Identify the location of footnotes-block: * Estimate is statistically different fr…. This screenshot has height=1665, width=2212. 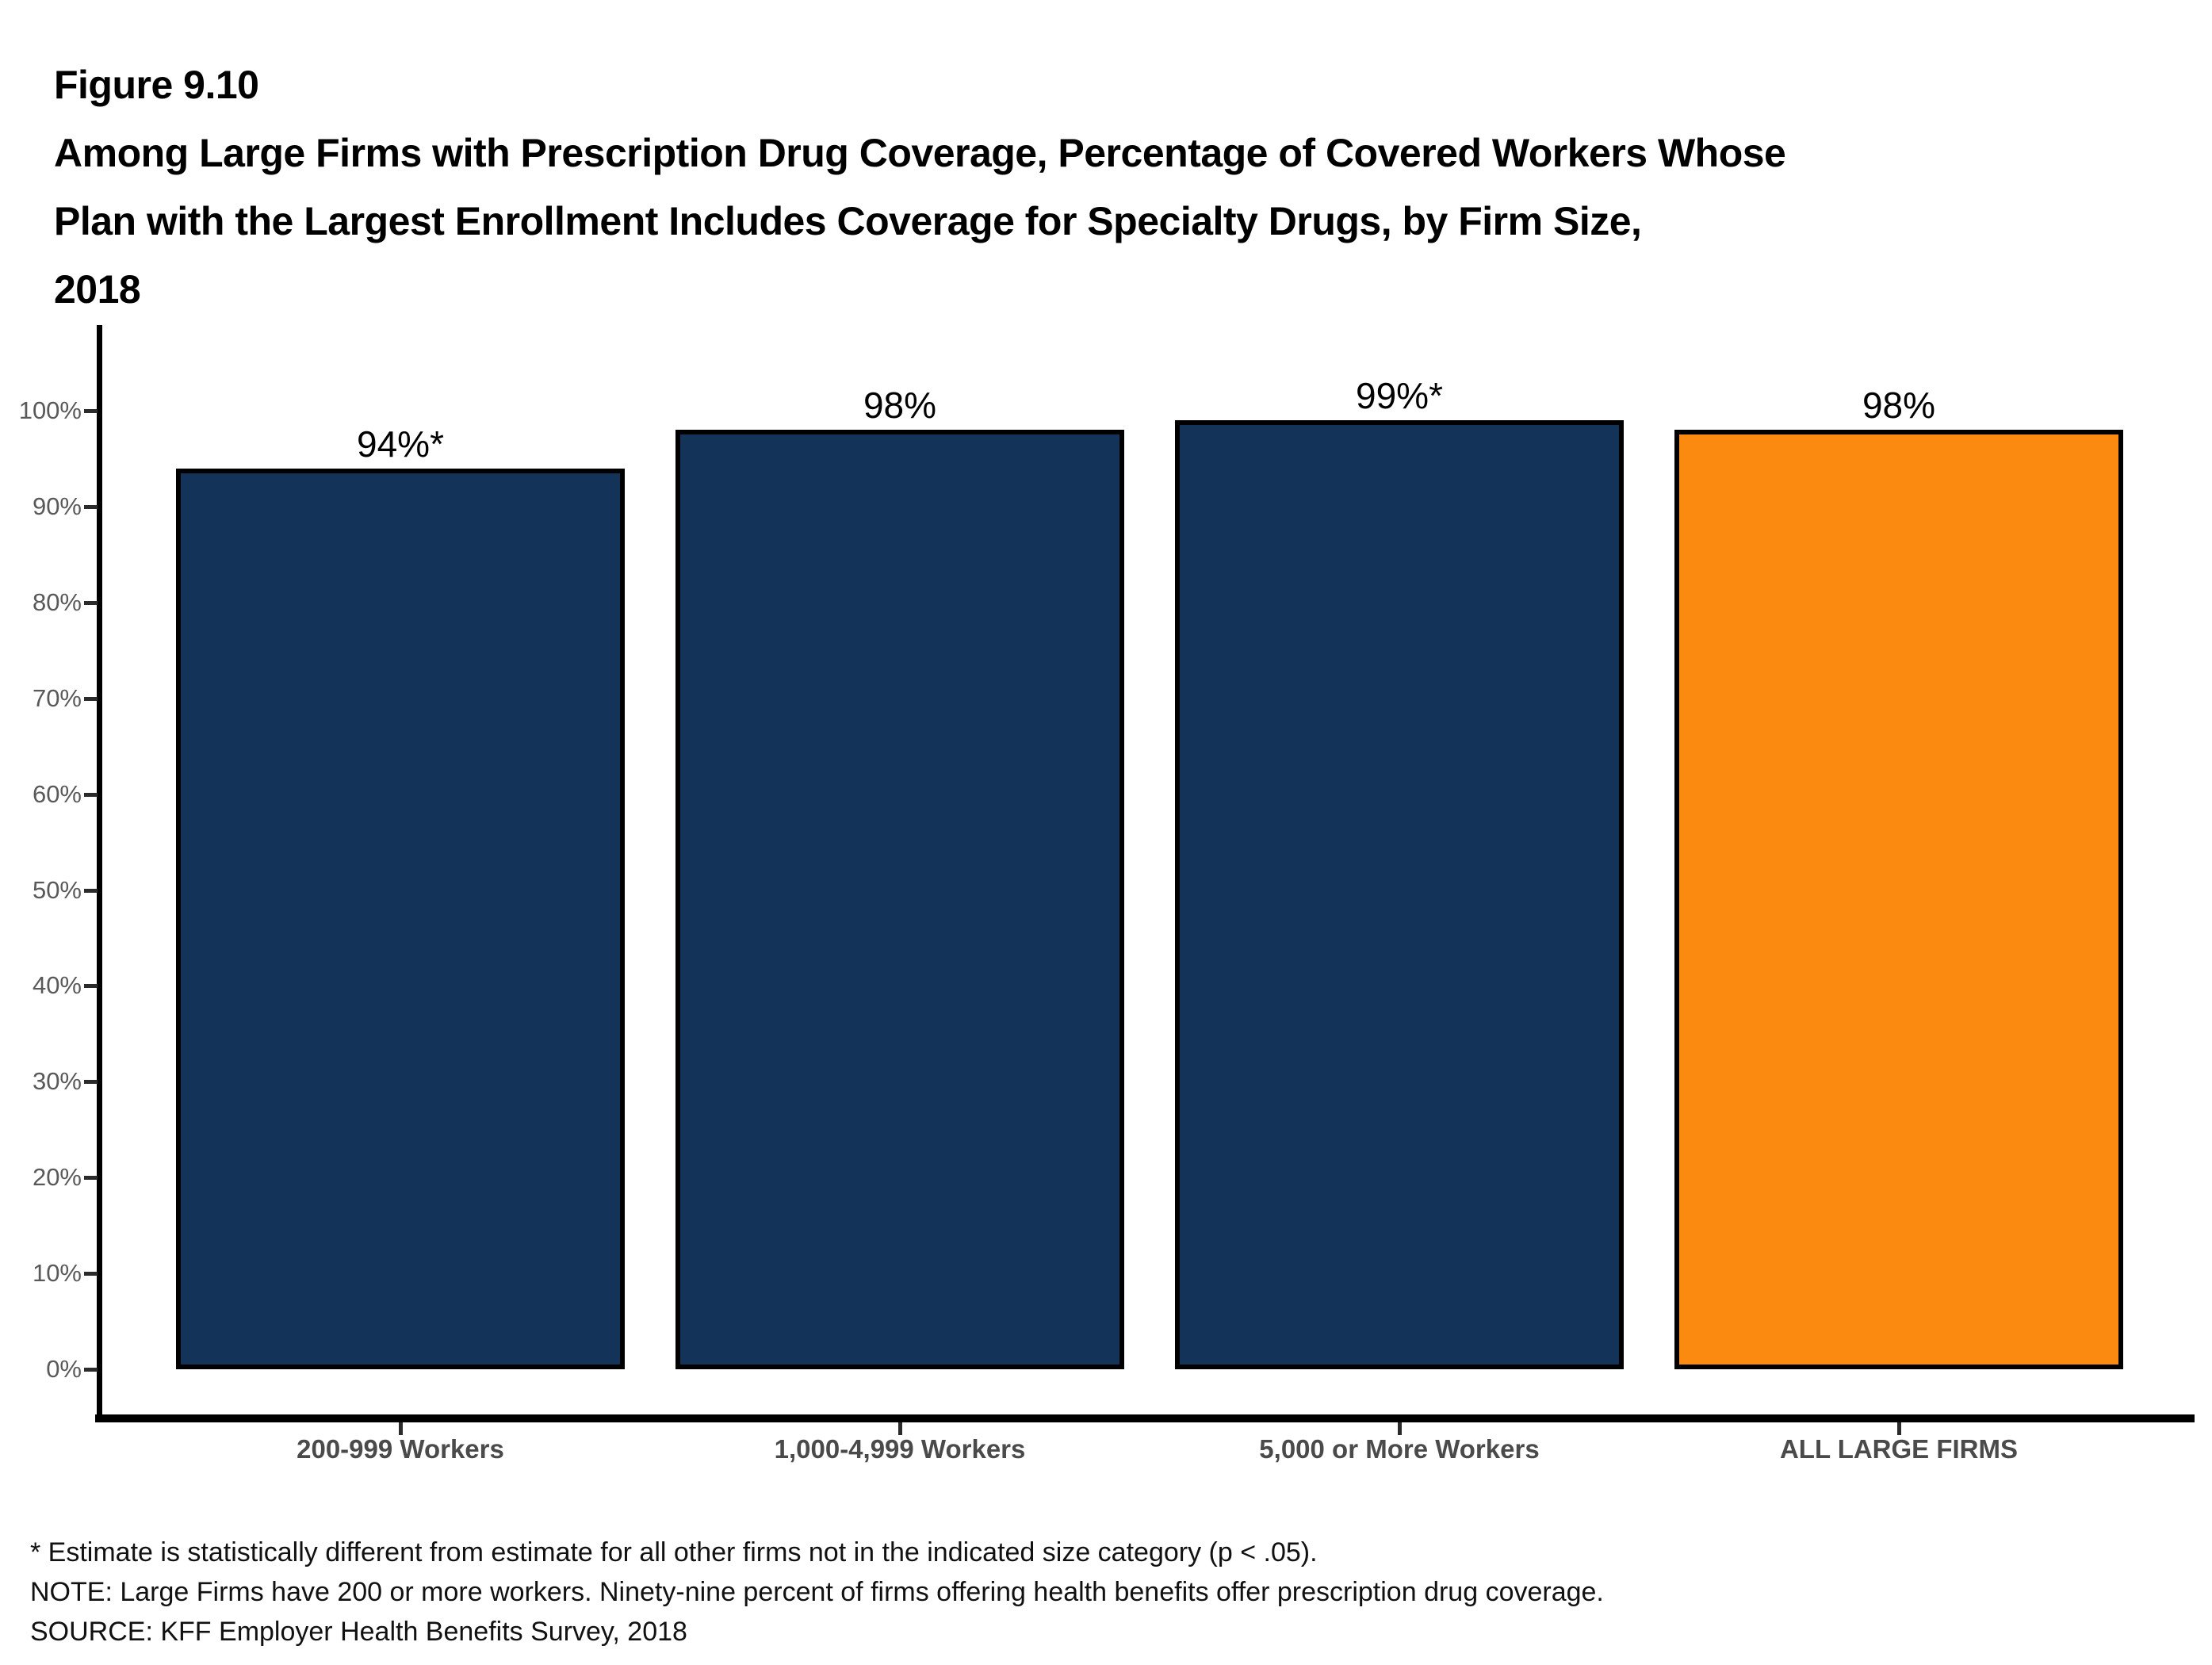
(817, 1592).